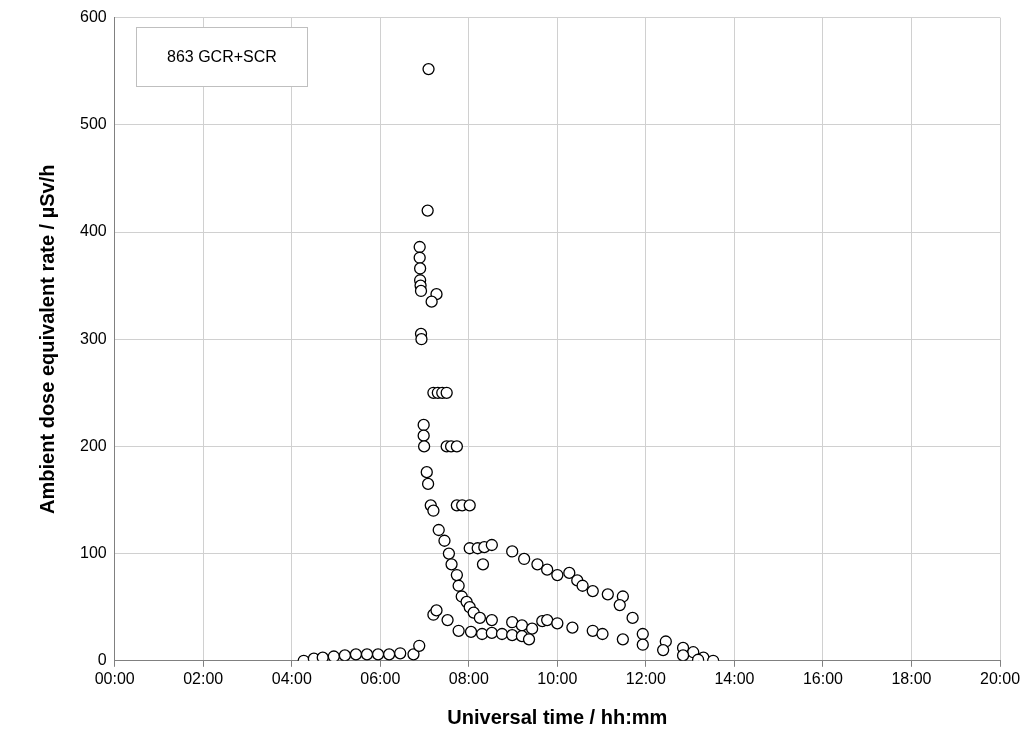 The width and height of the screenshot is (1030, 742). What do you see at coordinates (291, 678) in the screenshot?
I see `x-tick-label: 04:00` at bounding box center [291, 678].